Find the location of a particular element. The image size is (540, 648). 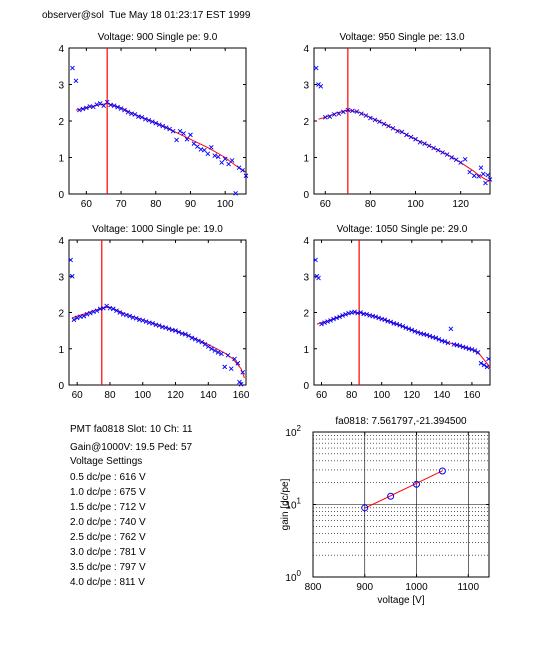

voltage-setting-item: 2.0 dc/pe : 740 V is located at coordinates (108, 522).